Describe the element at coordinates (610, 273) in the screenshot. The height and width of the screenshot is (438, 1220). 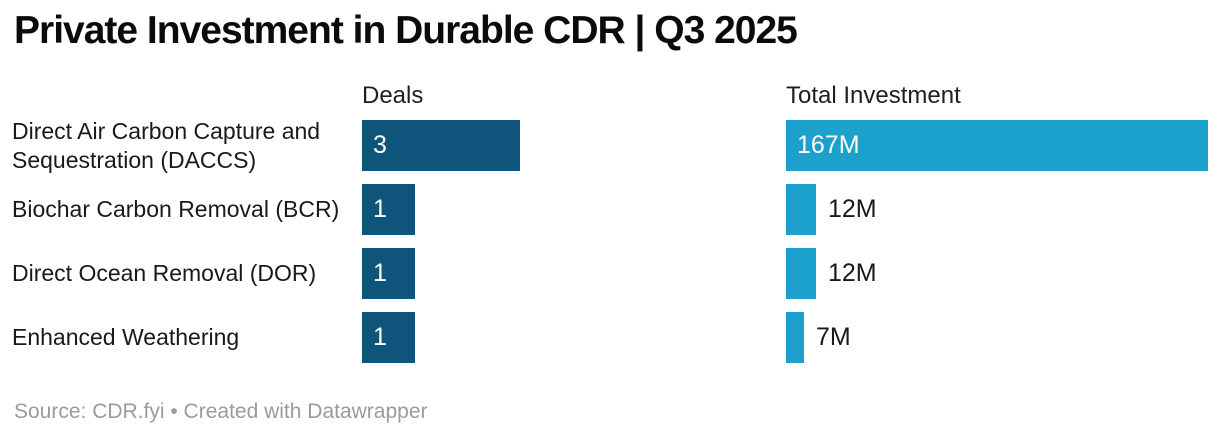
I see `chart-row-dor: Direct Ocean Removal (DOR) 1 12M` at that location.